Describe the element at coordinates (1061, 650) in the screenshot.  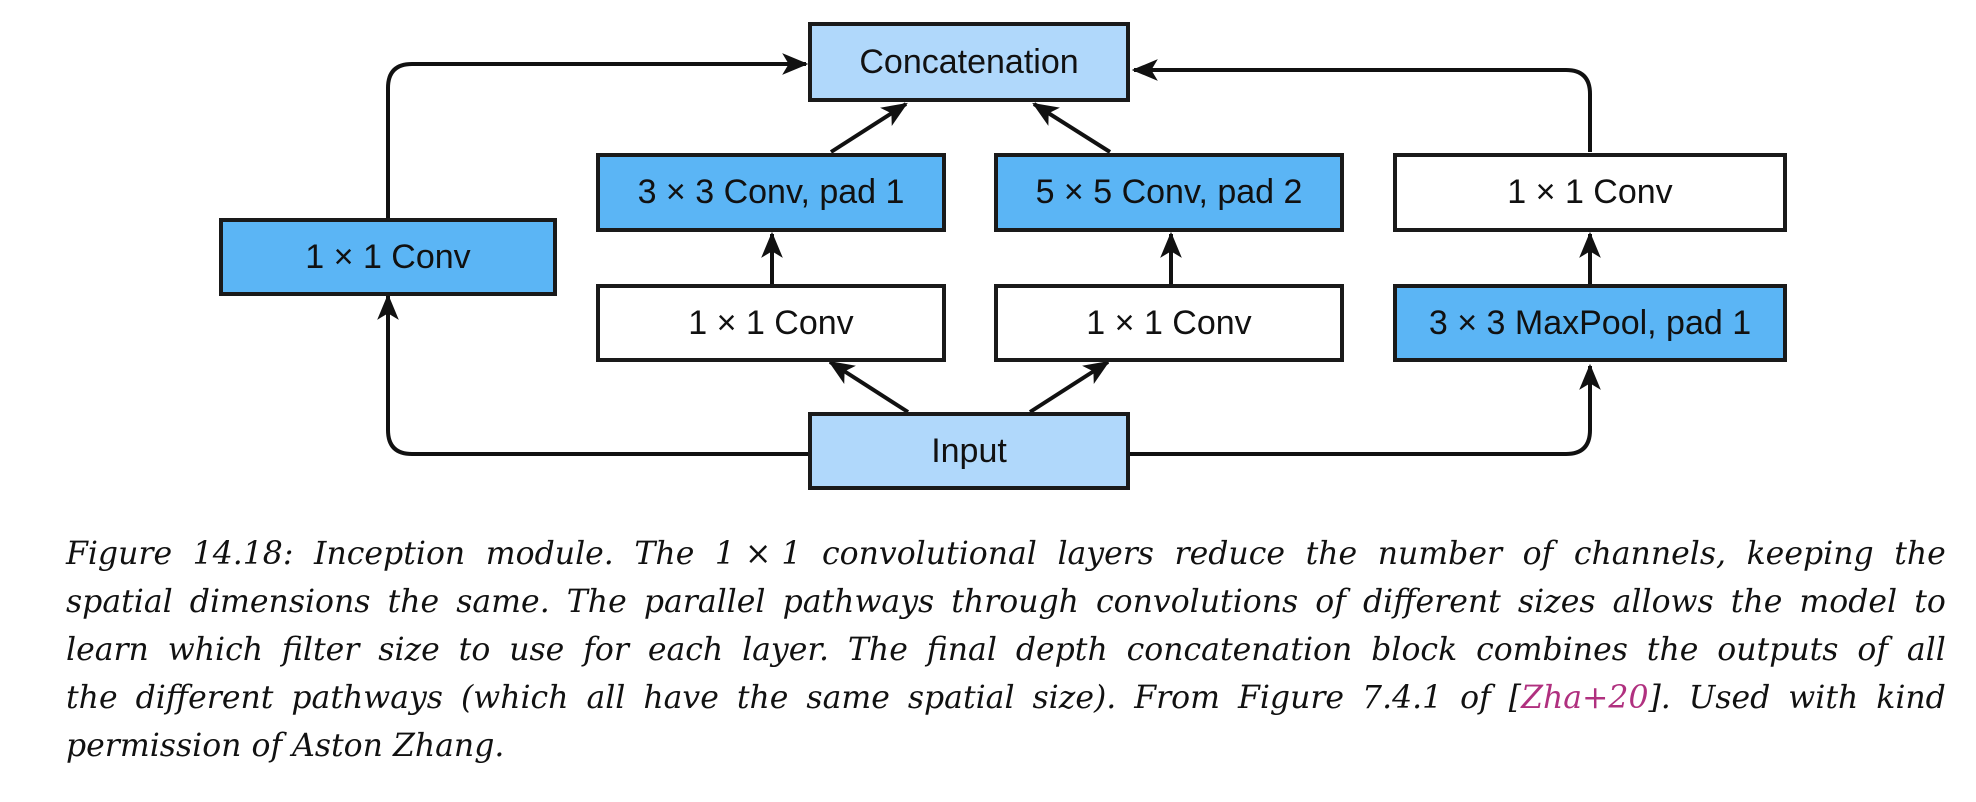
I see `caption-word: depth` at that location.